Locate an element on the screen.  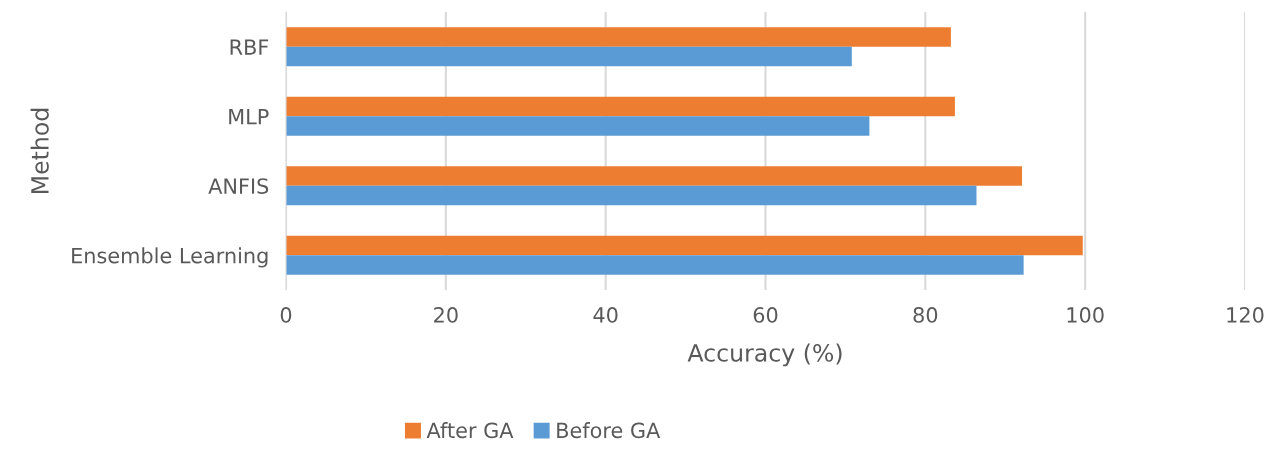
x-tick-label: 100 is located at coordinates (1085, 315).